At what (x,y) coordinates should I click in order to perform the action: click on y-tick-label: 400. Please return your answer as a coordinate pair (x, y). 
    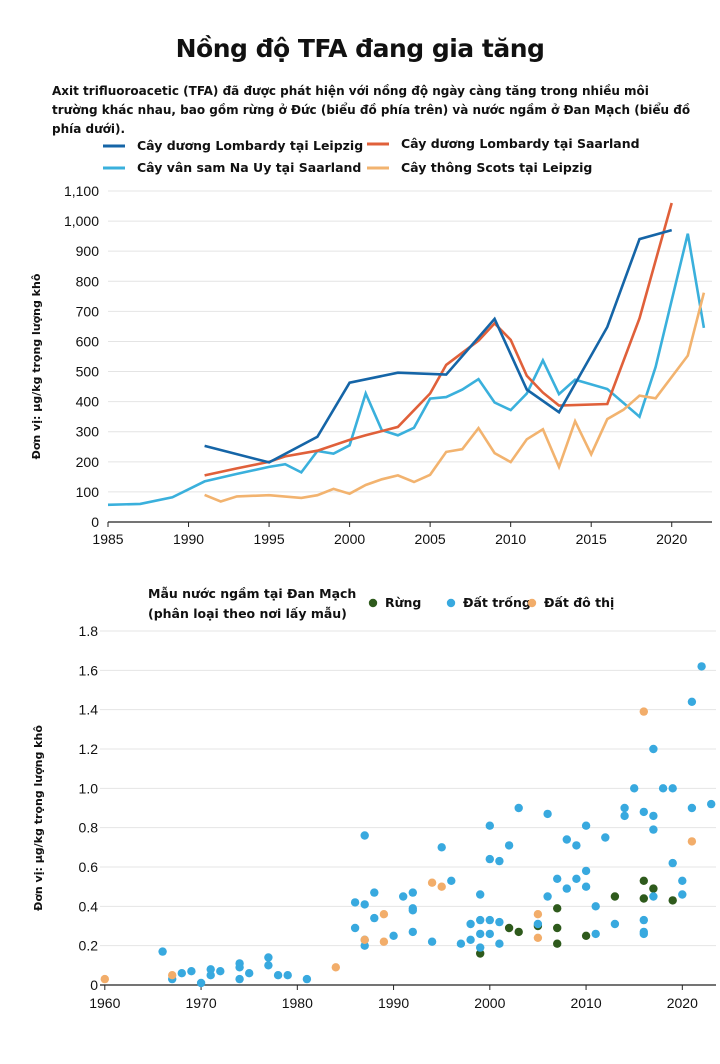
    Looking at the image, I should click on (88, 402).